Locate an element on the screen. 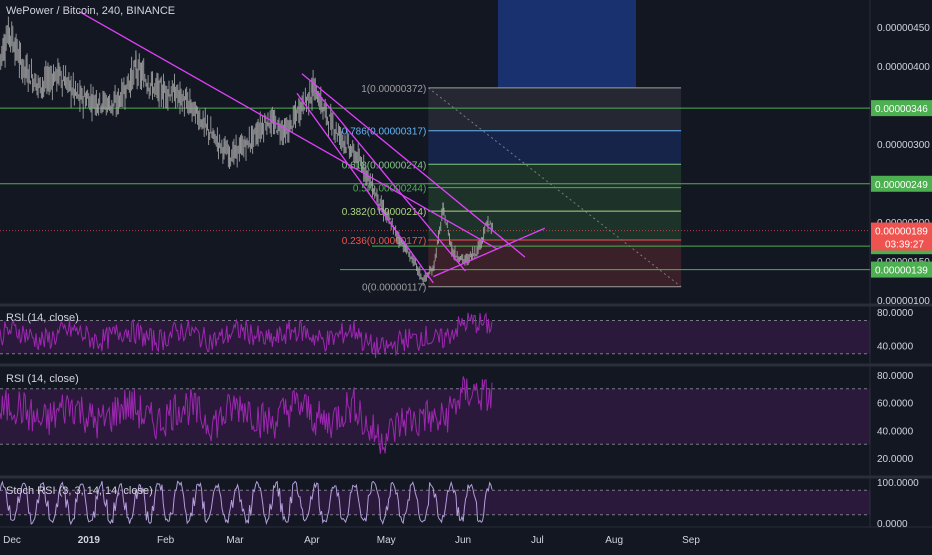 This screenshot has height=555, width=932. time-tick-7: Jul is located at coordinates (537, 540).